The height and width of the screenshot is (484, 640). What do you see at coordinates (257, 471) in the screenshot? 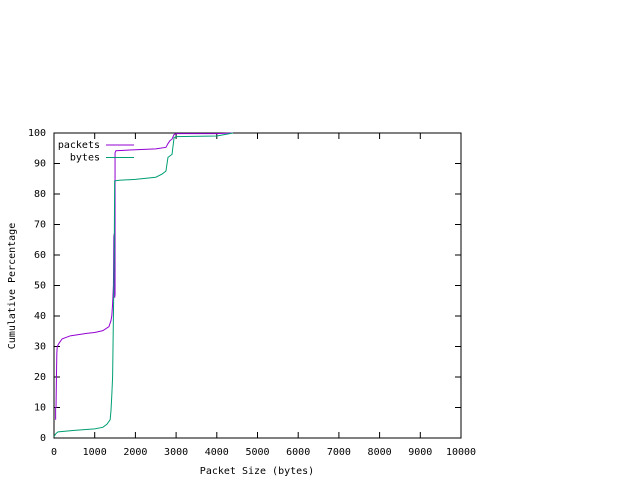
I see `x-axis-label: Packet Size (bytes)` at bounding box center [257, 471].